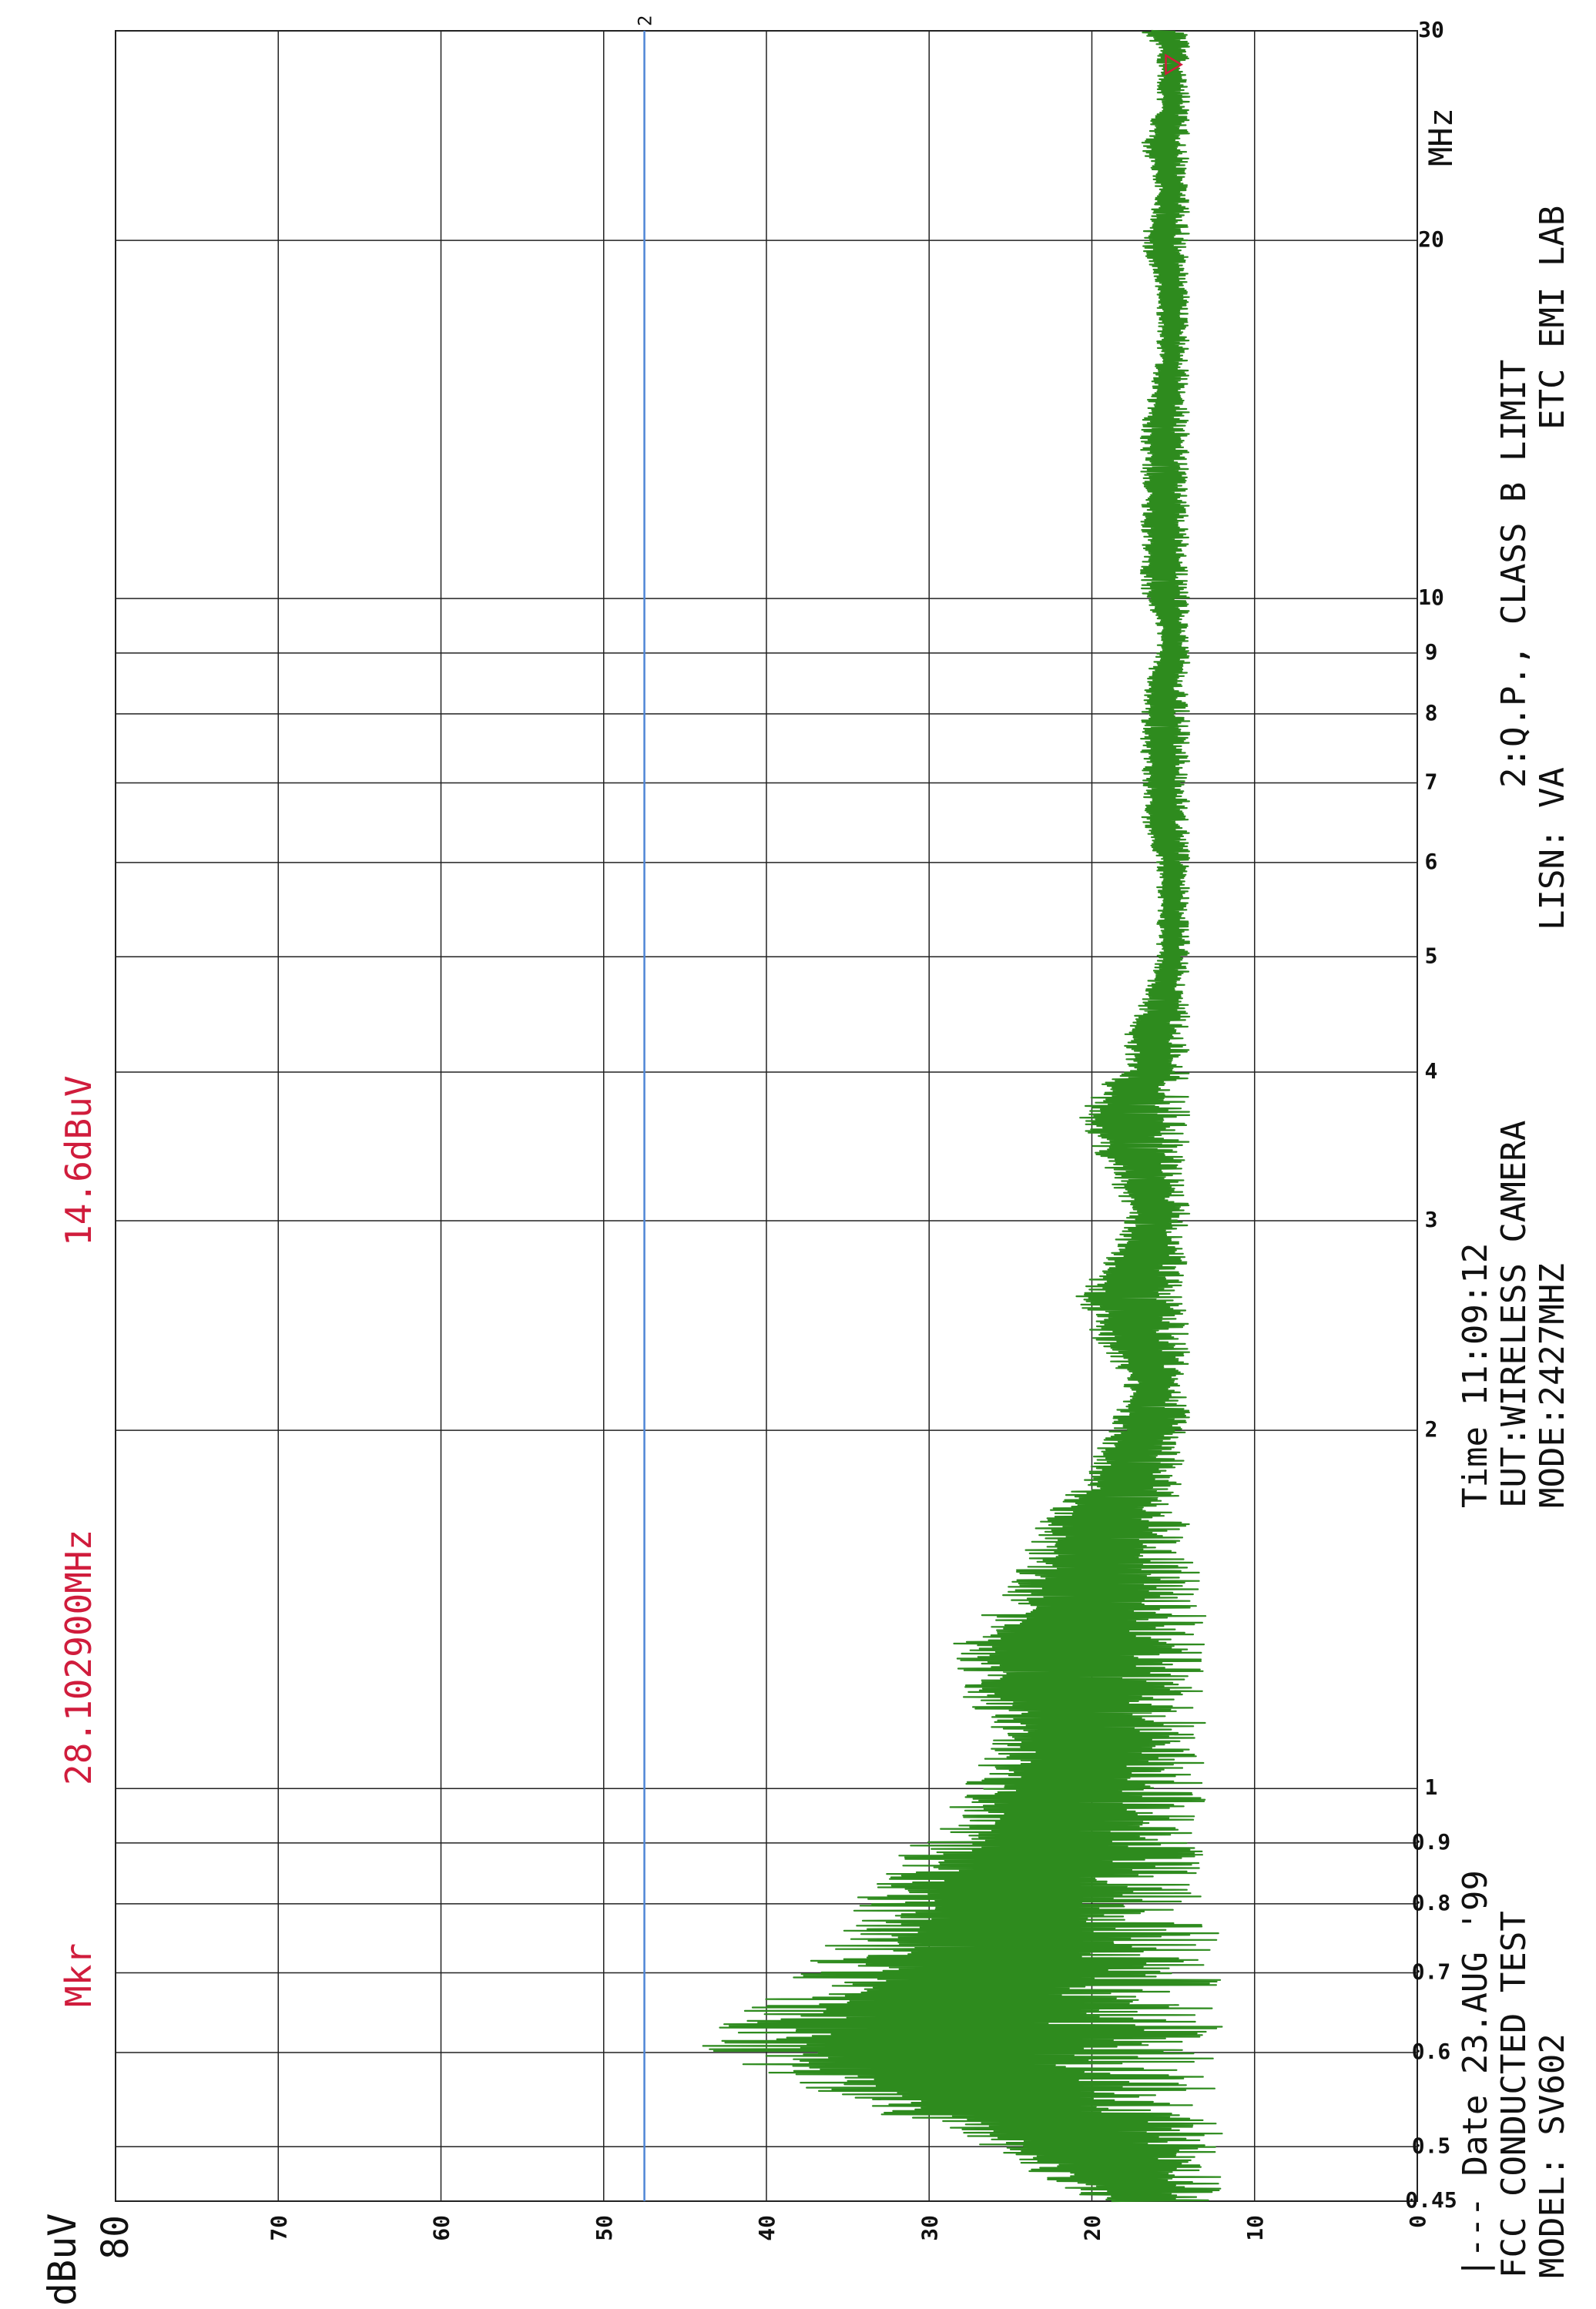 The height and width of the screenshot is (2309, 1596). I want to click on y-tick-label: 0, so click(1417, 2221).